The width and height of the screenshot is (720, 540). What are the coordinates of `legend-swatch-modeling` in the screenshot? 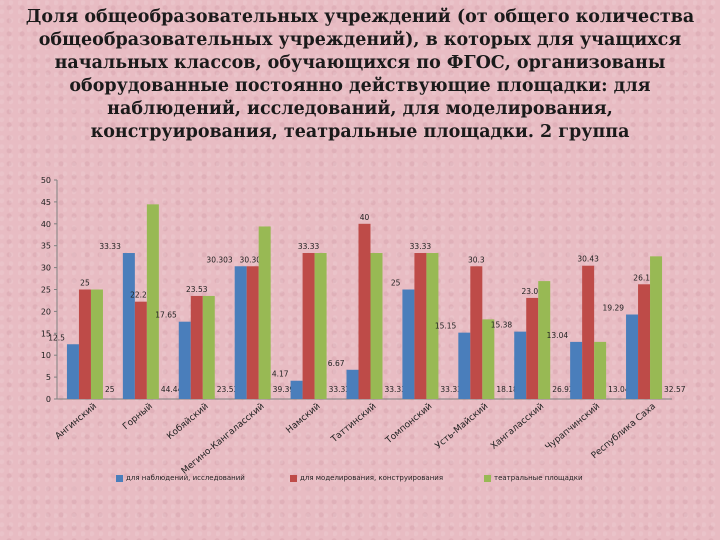 It's located at (293, 478).